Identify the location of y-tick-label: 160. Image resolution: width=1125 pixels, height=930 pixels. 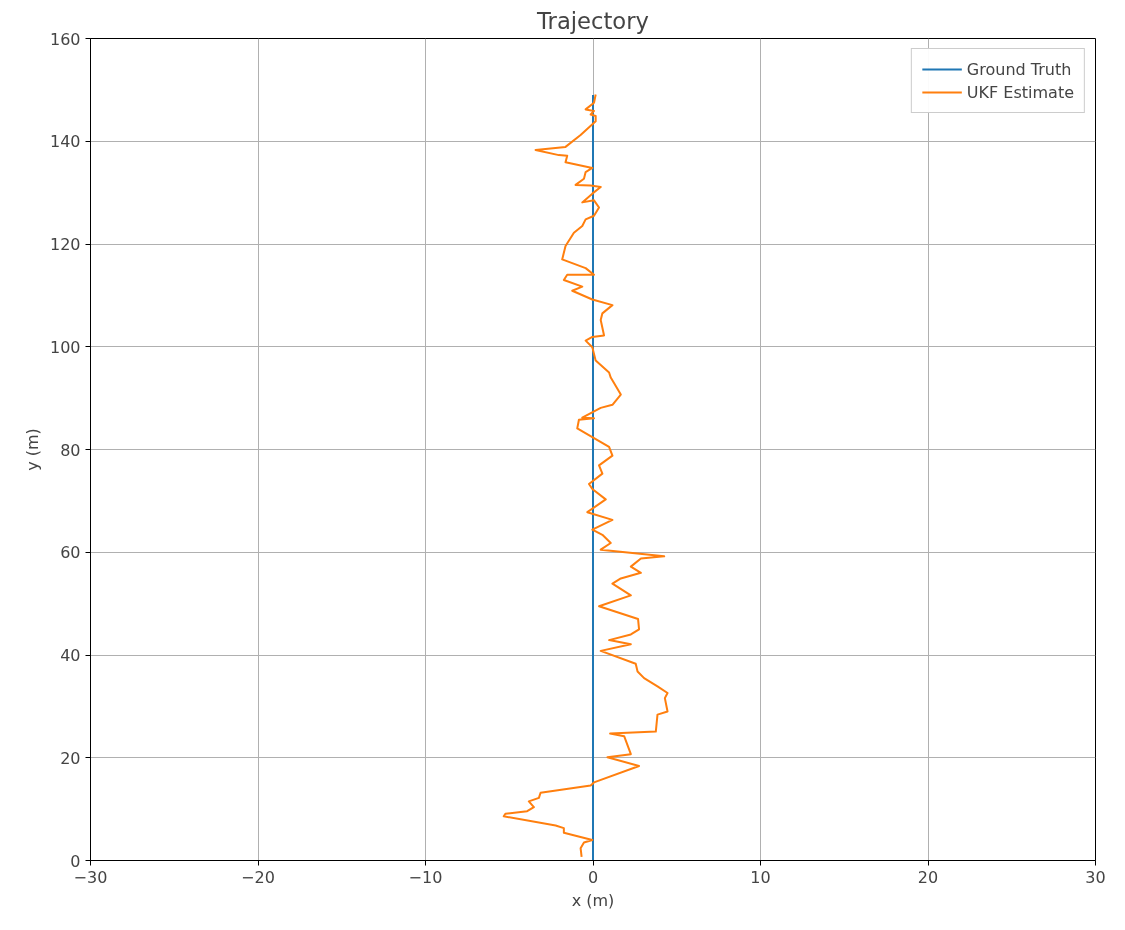
(65, 39).